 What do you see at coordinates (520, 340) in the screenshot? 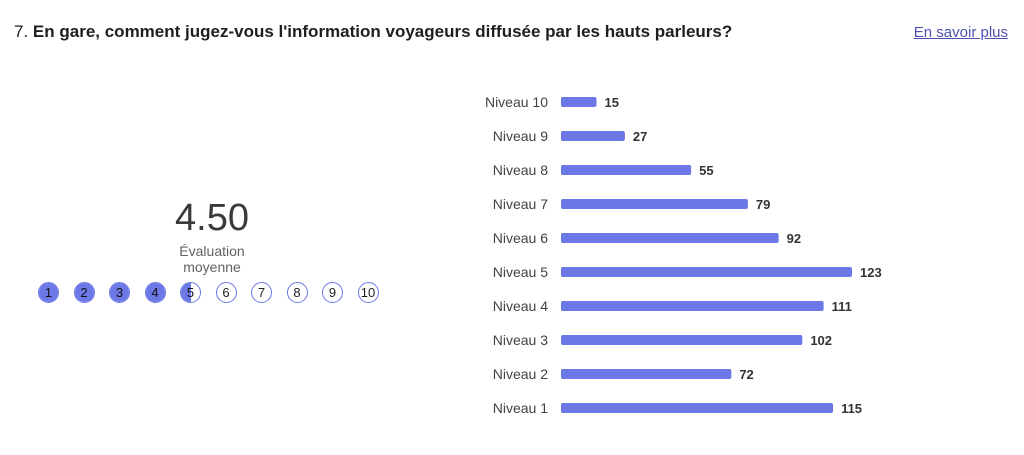
I see `category-label: Niveau 3` at bounding box center [520, 340].